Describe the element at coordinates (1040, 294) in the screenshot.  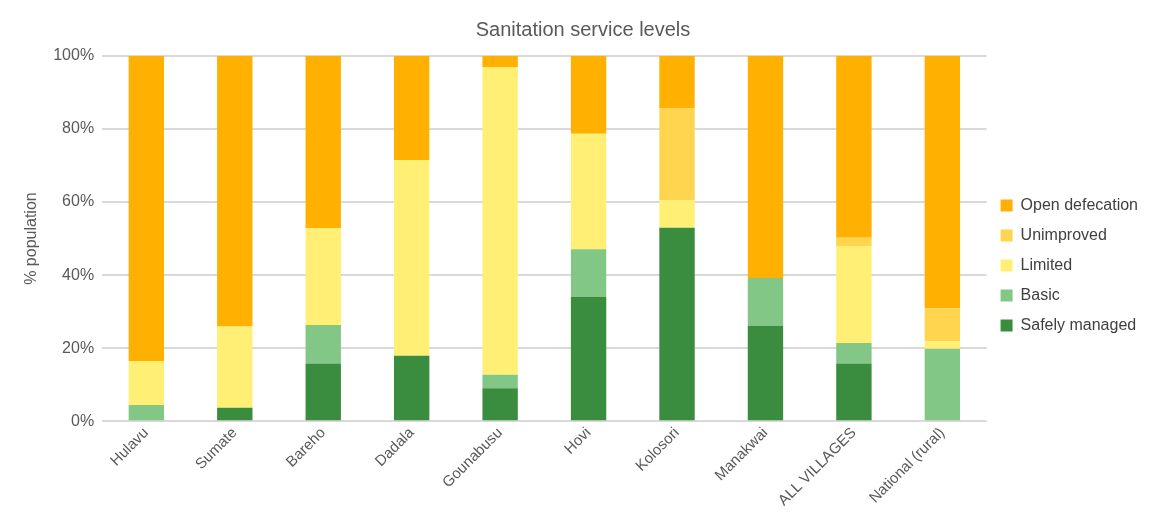
I see `legend-label: Basic` at that location.